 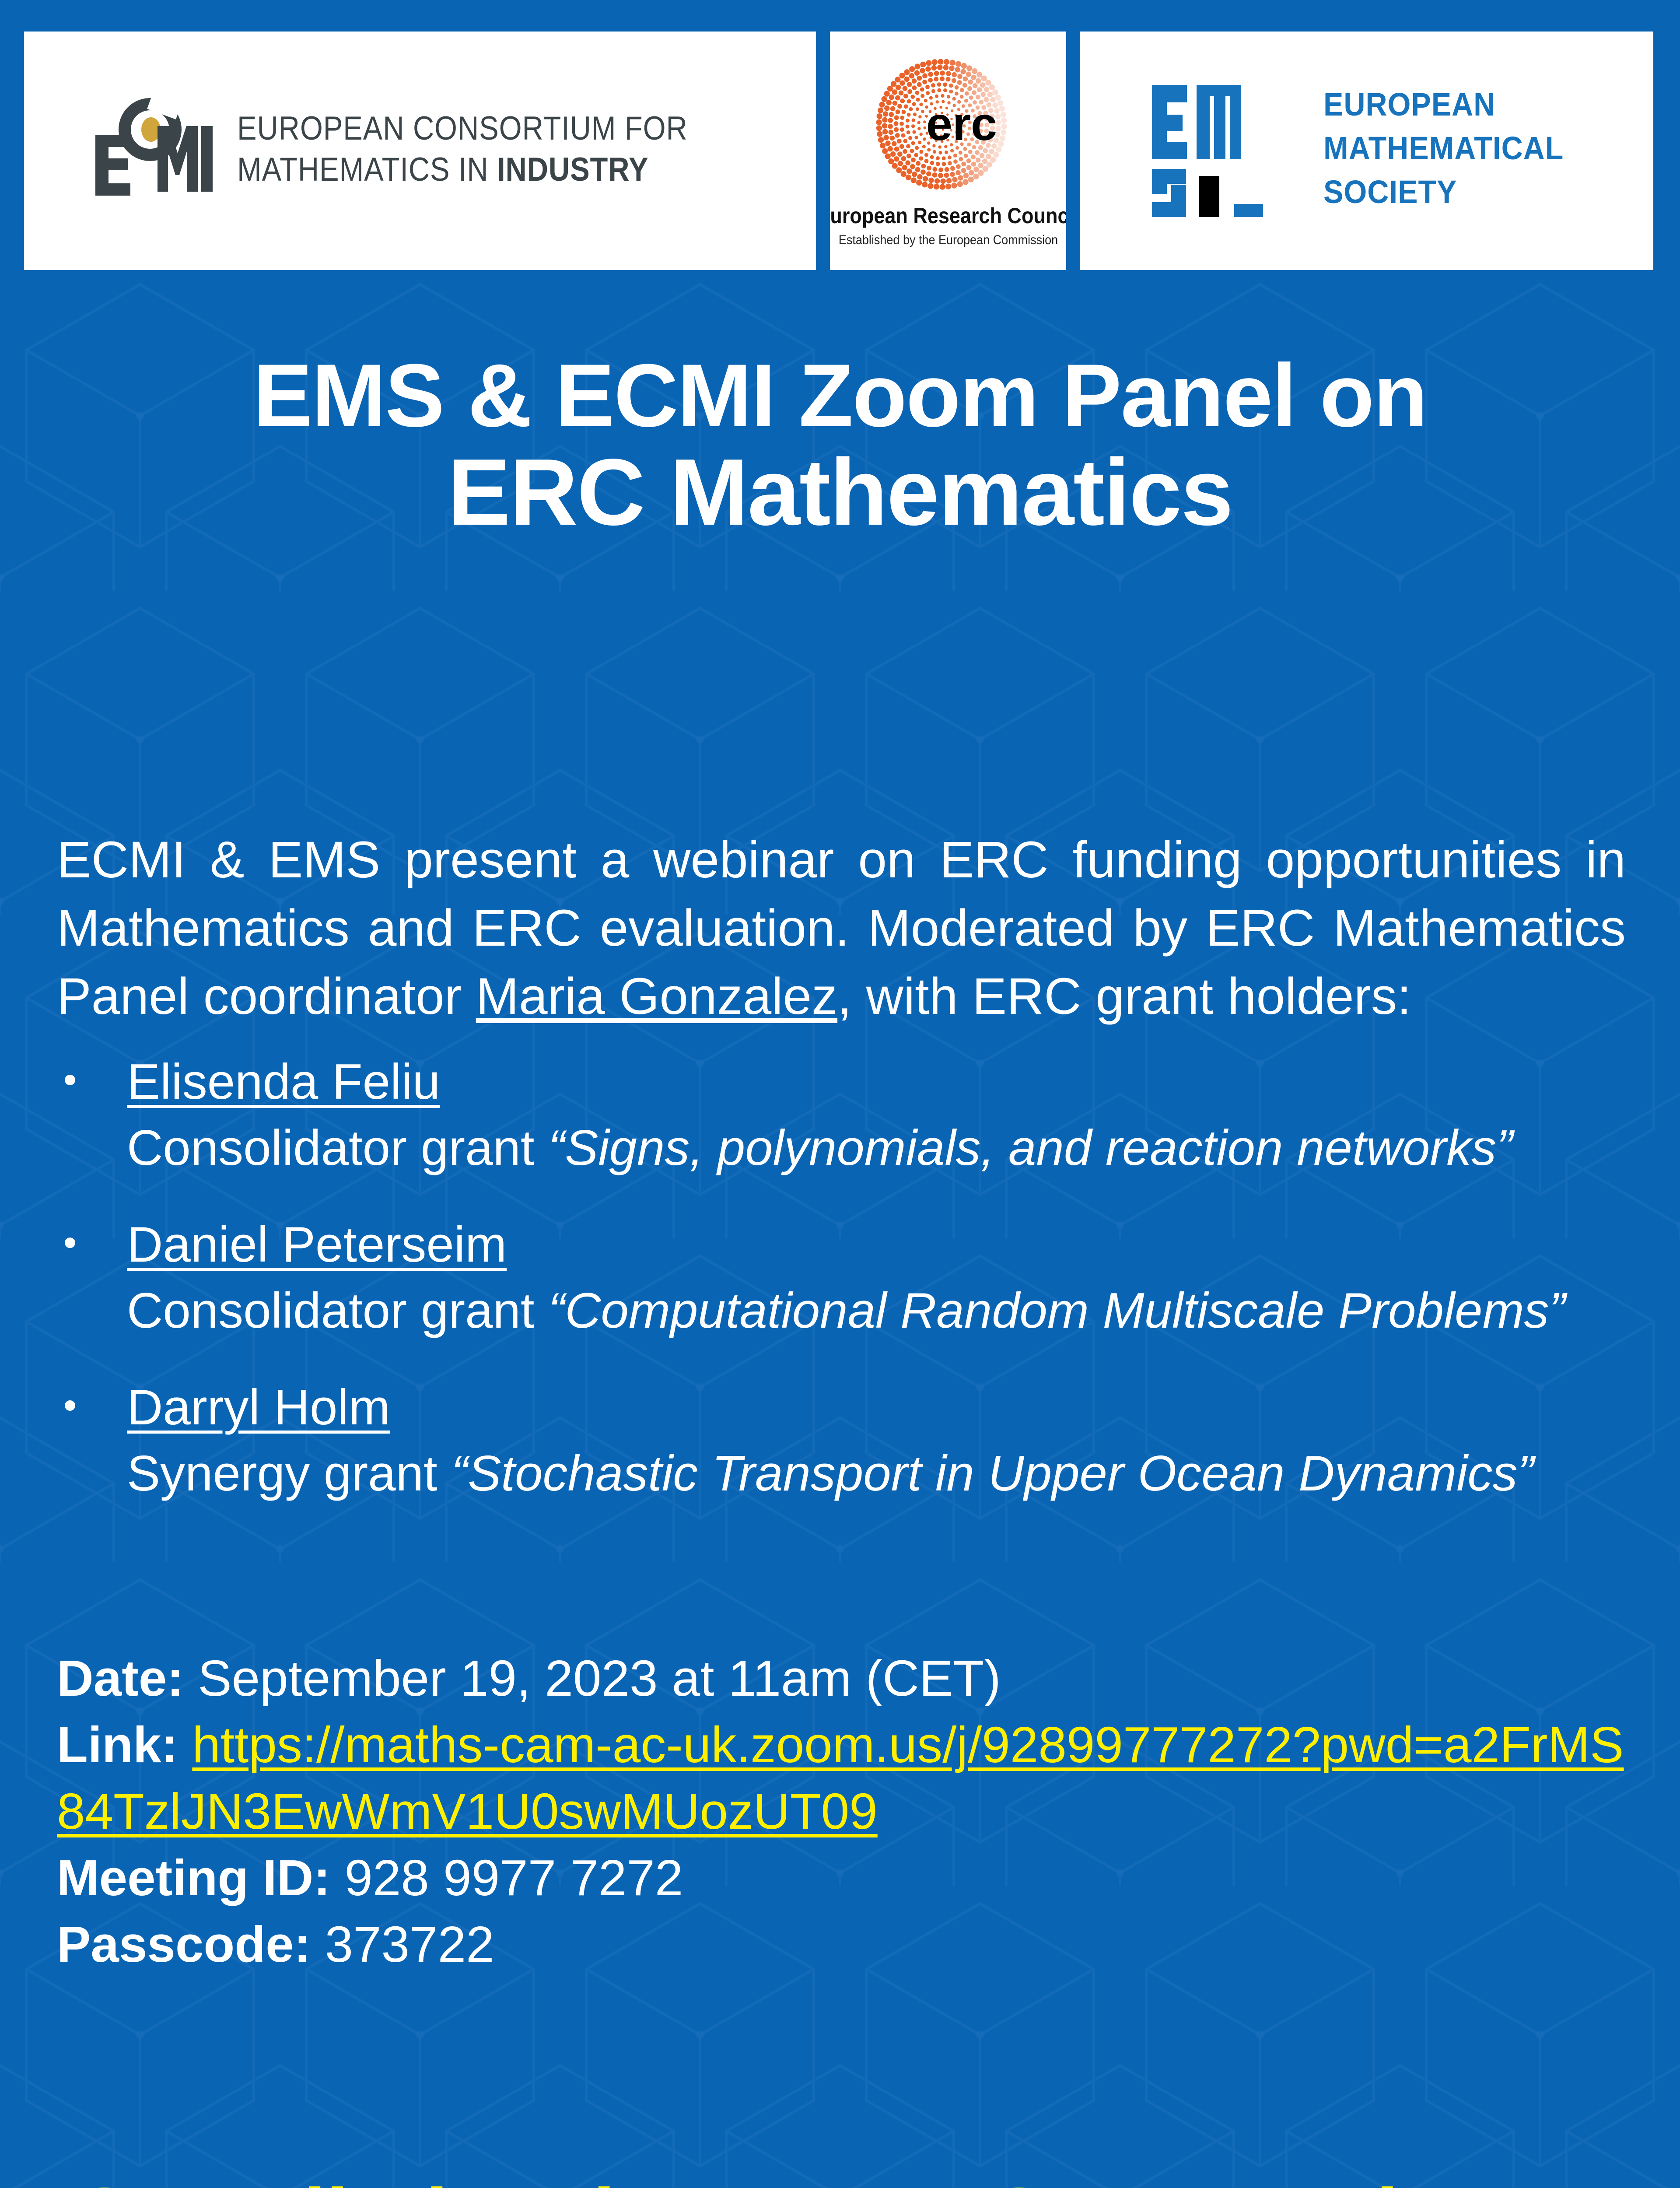 I want to click on detail-passcode: Passcode: 373722, so click(x=849, y=1944).